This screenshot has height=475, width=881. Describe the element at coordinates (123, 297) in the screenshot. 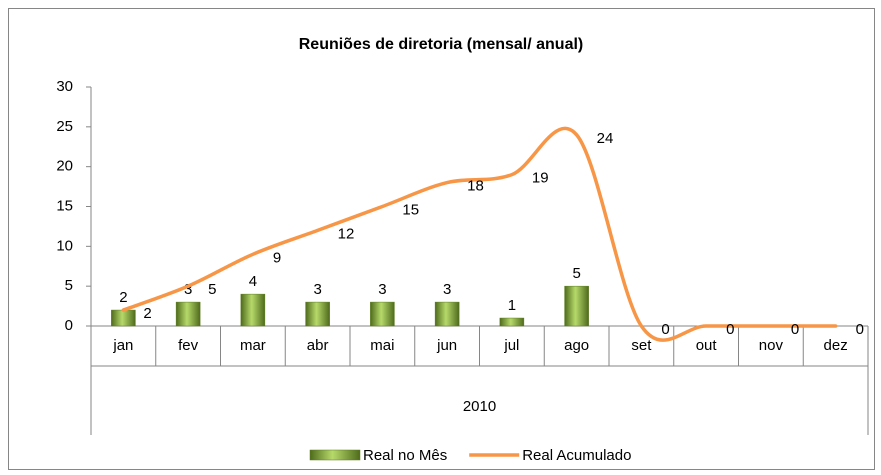

I see `bar-value-label: 2` at that location.